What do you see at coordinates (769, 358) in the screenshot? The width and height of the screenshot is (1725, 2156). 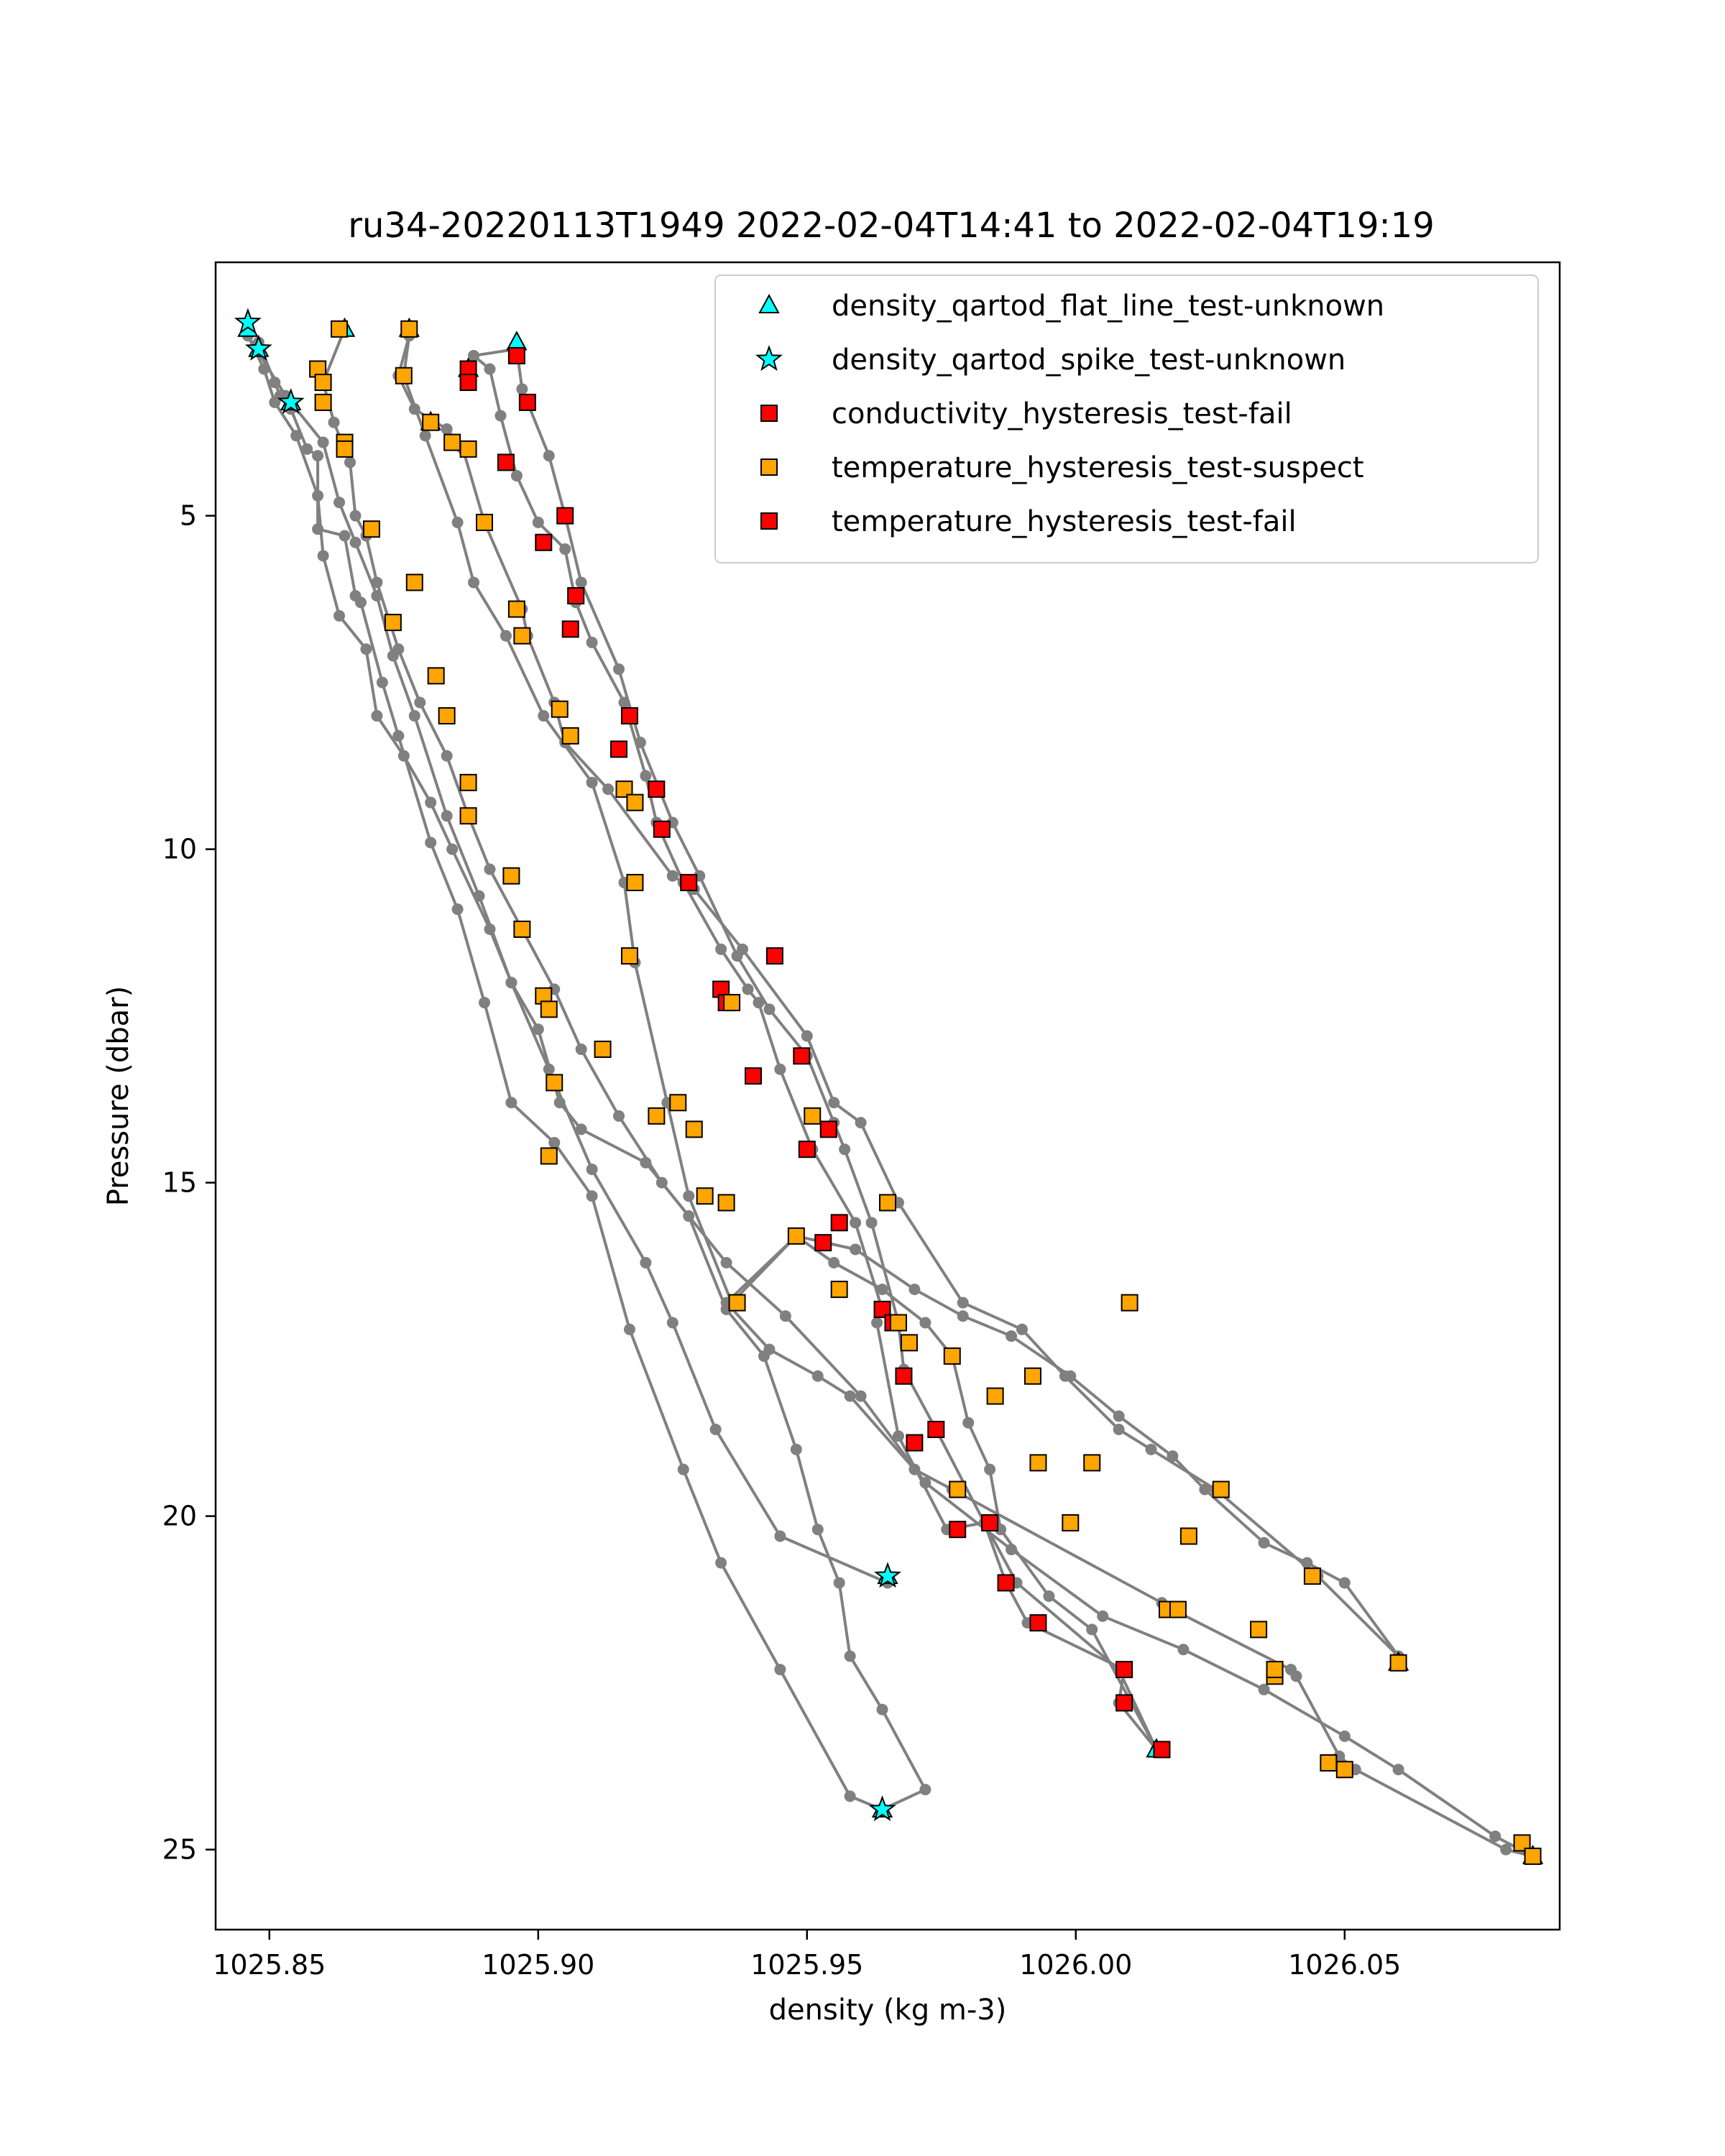 I see `legend-marker-star` at bounding box center [769, 358].